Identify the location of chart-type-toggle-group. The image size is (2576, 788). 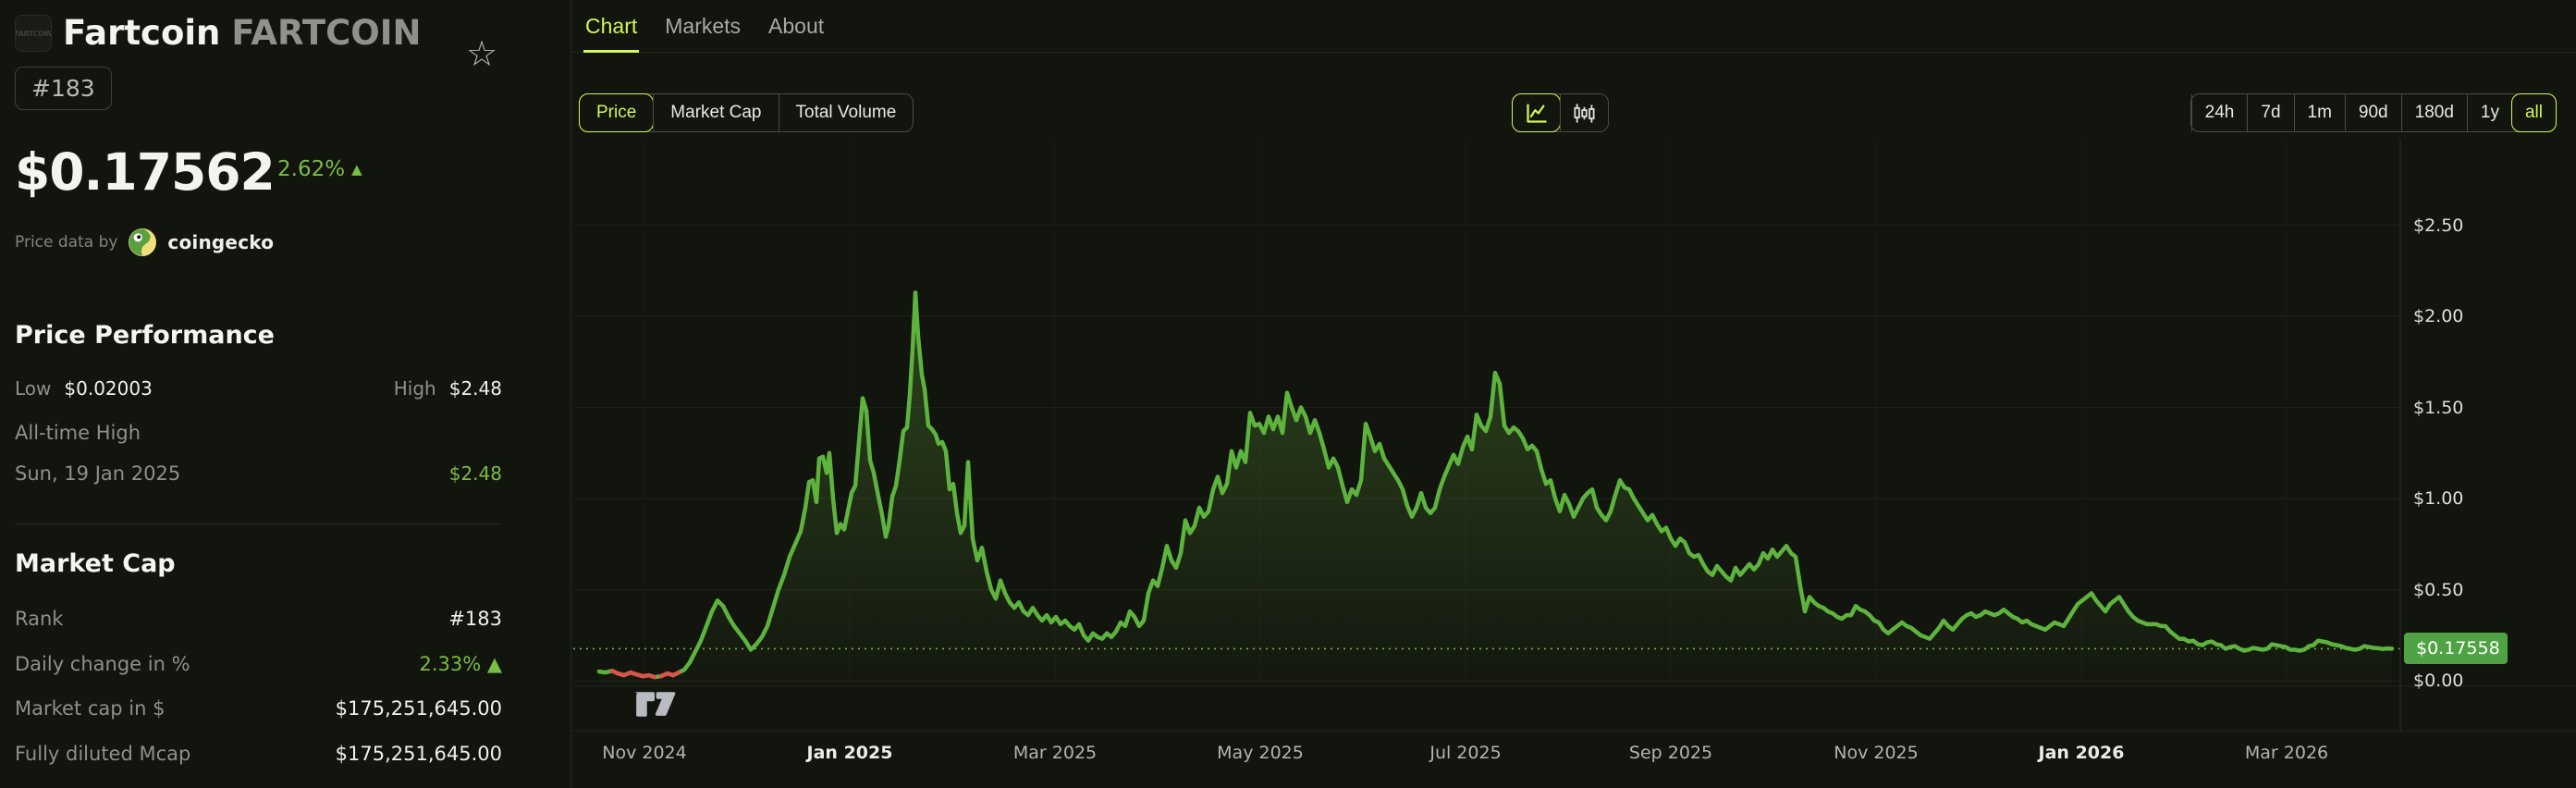
(1560, 112).